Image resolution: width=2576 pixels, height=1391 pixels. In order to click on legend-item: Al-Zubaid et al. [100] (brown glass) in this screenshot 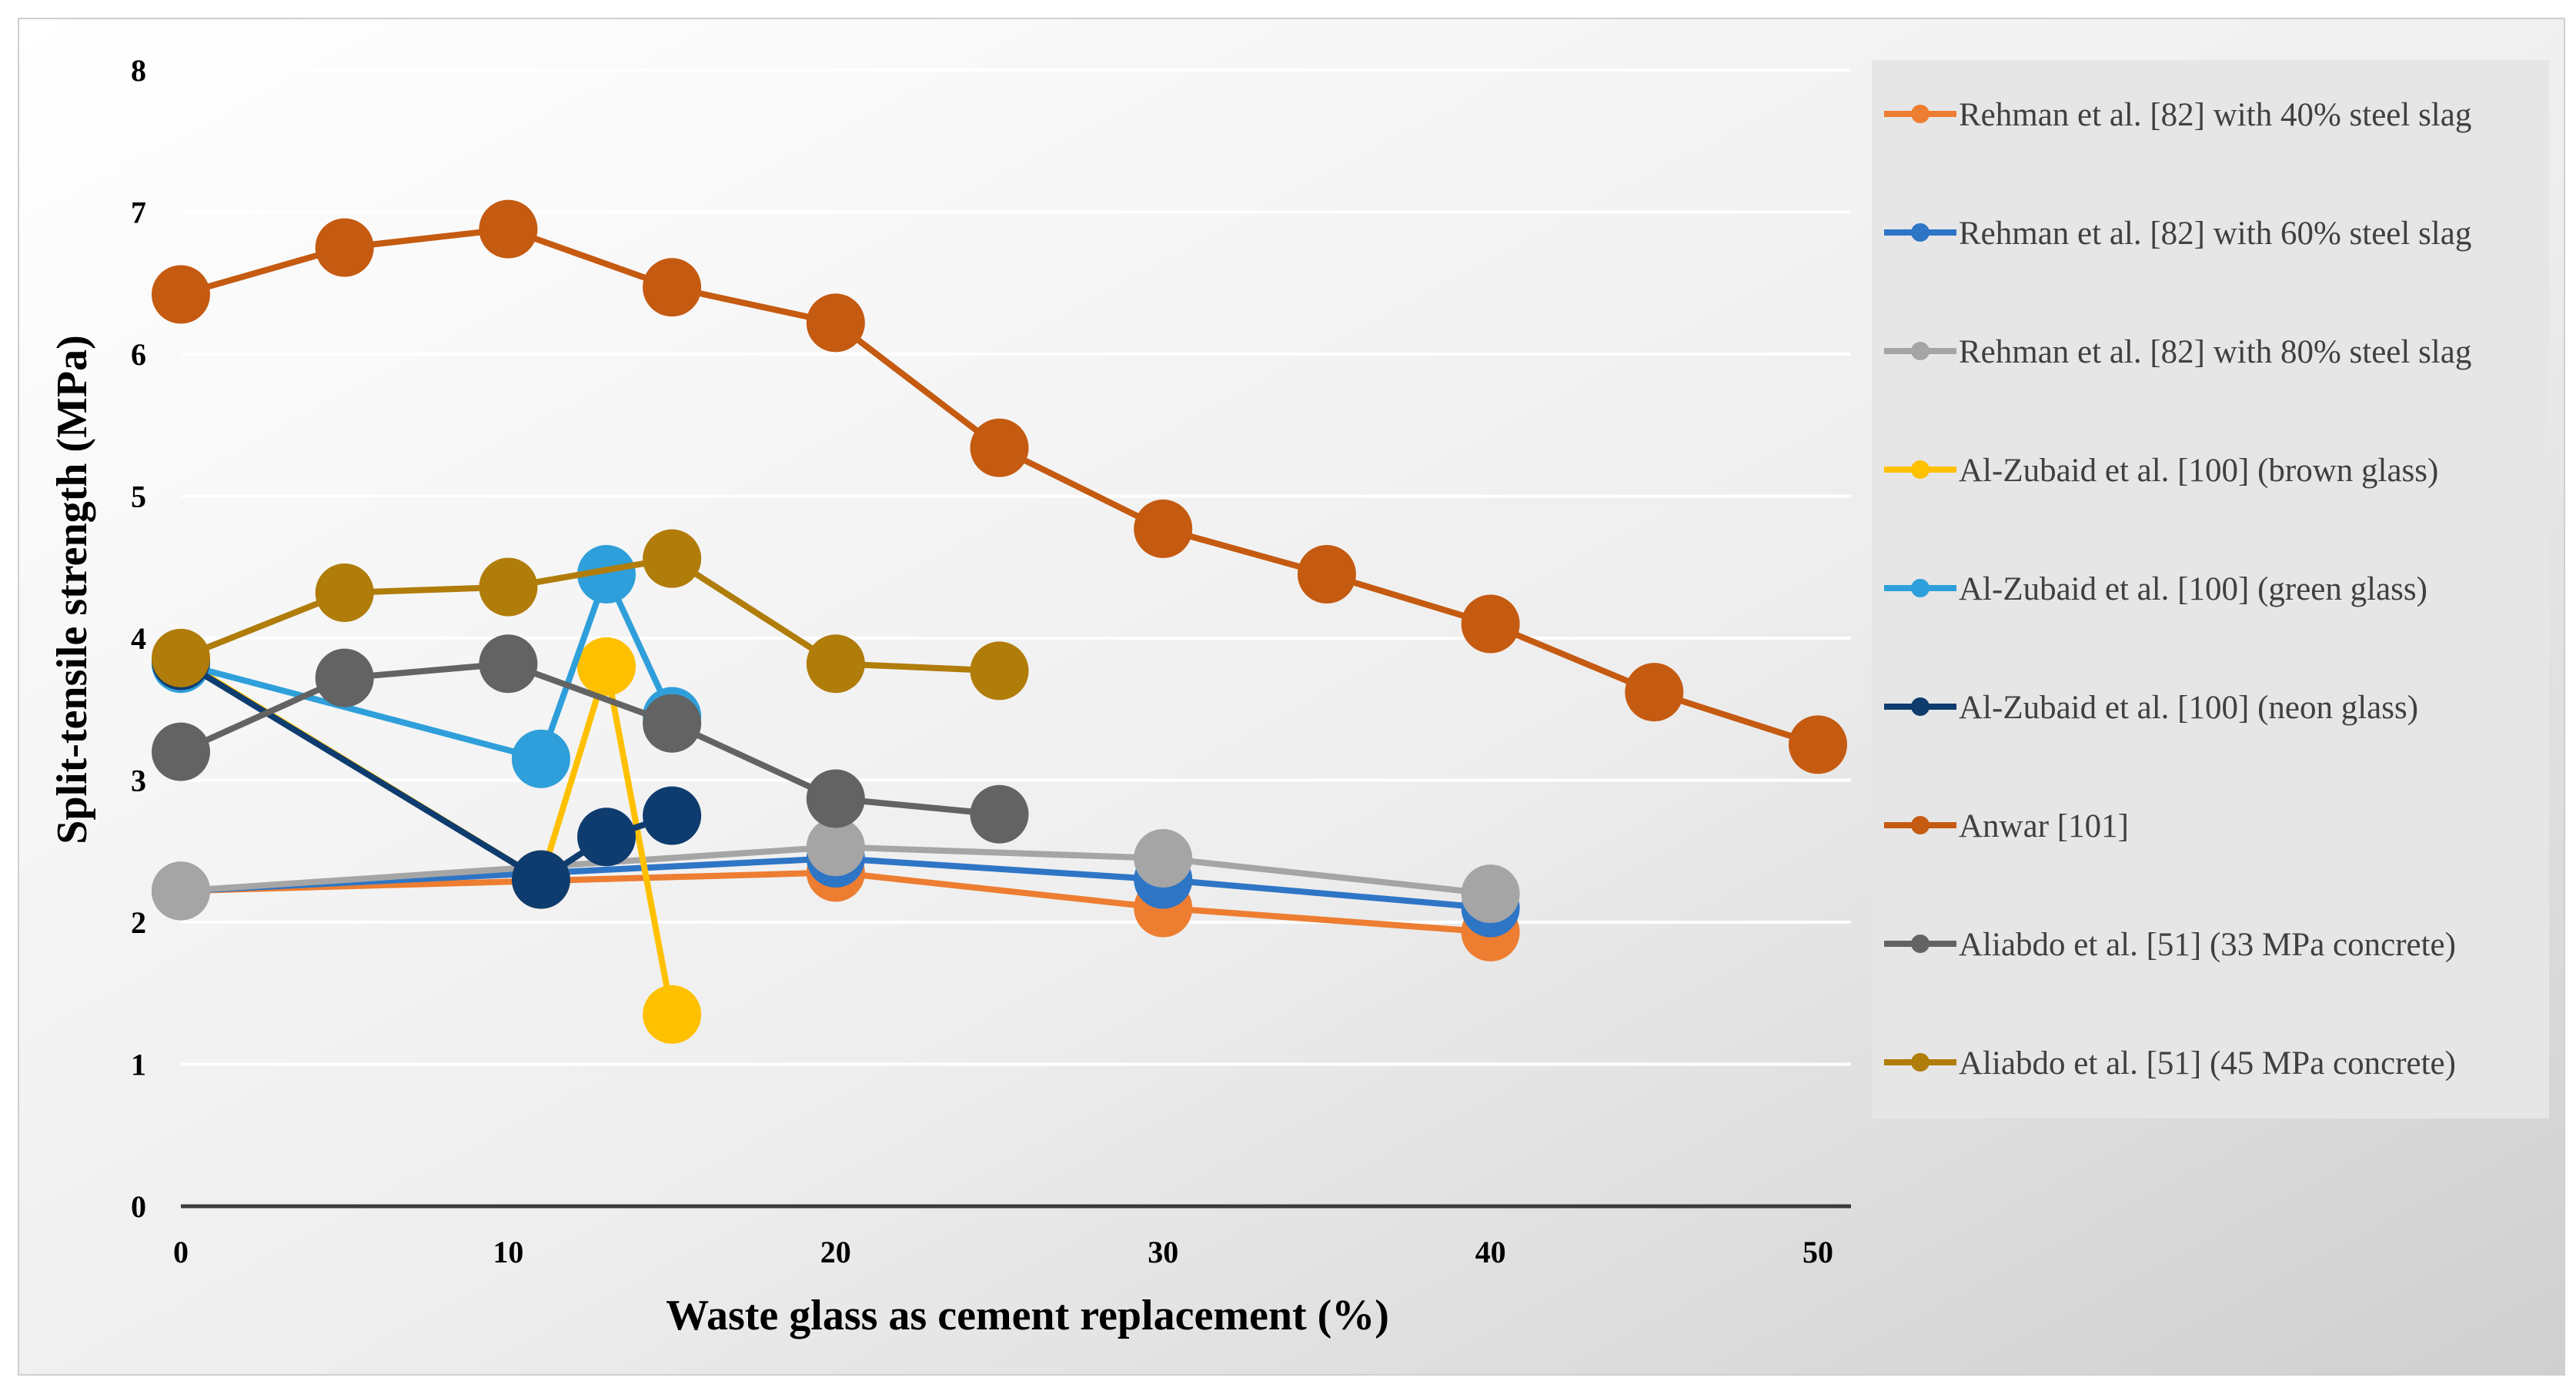, I will do `click(2161, 471)`.